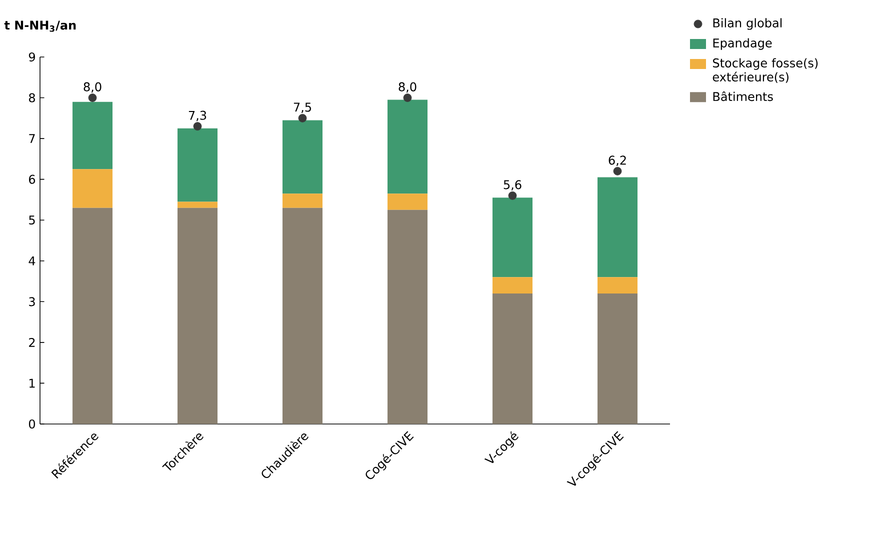  What do you see at coordinates (32, 138) in the screenshot?
I see `y-tick-label: 7` at bounding box center [32, 138].